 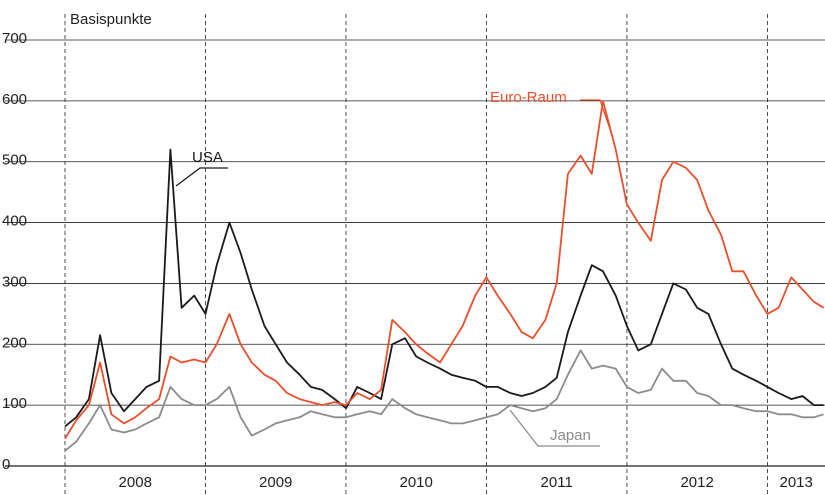 What do you see at coordinates (14, 160) in the screenshot?
I see `y-tick-label: 500` at bounding box center [14, 160].